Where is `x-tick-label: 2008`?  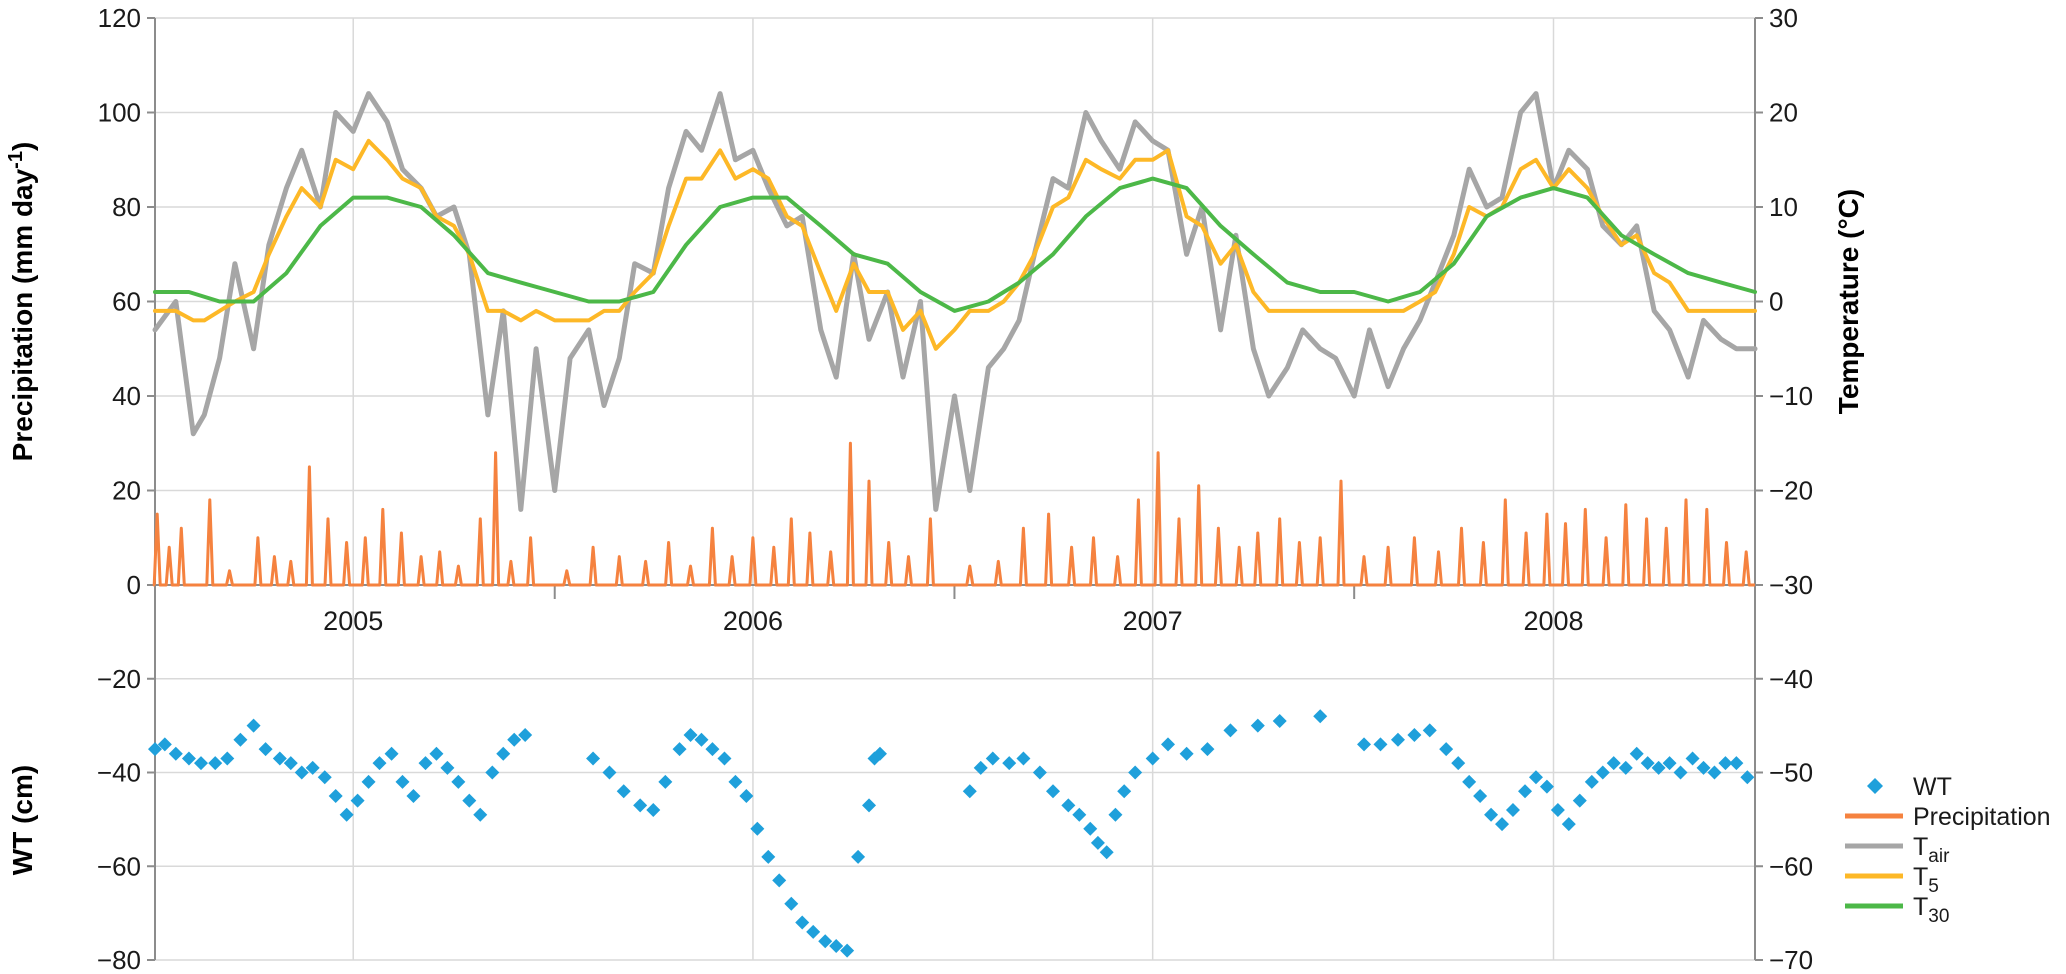 x-tick-label: 2008 is located at coordinates (1553, 621).